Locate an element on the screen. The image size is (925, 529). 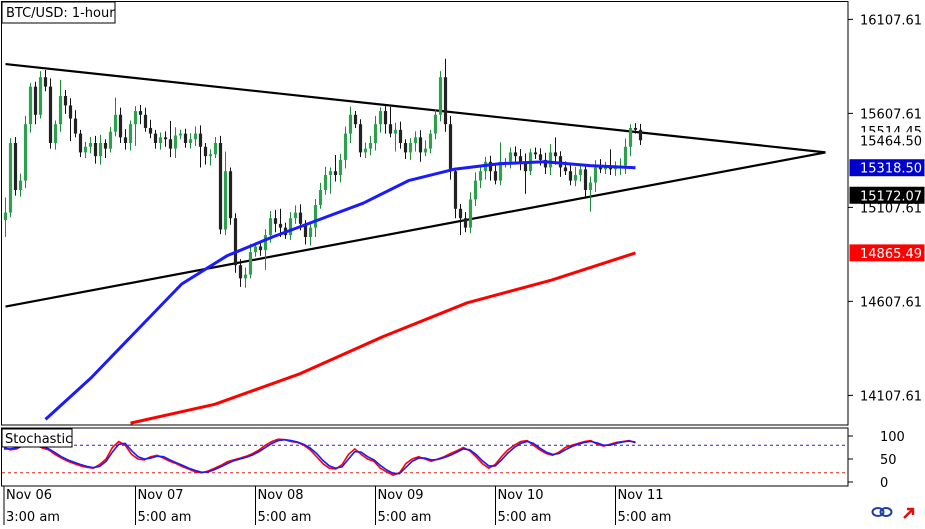
x-date-label: Nov 08 is located at coordinates (281, 495).